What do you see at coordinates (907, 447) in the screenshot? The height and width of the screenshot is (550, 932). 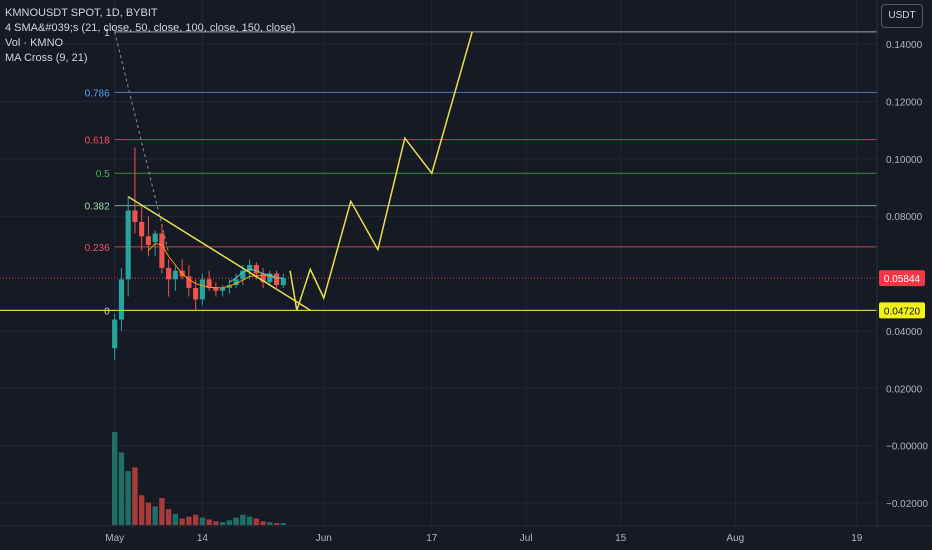 I see `price-tick-label: −0.00000` at bounding box center [907, 447].